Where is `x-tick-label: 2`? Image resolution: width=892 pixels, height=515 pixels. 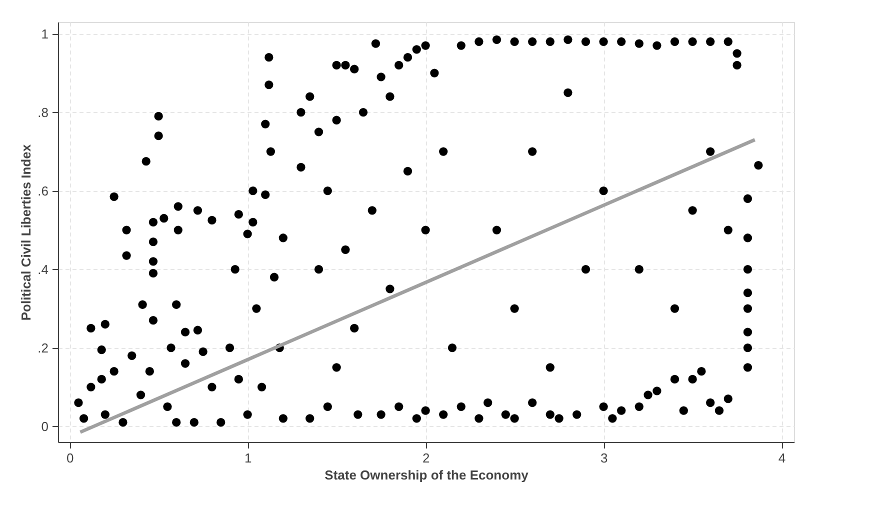 x-tick-label: 2 is located at coordinates (426, 458).